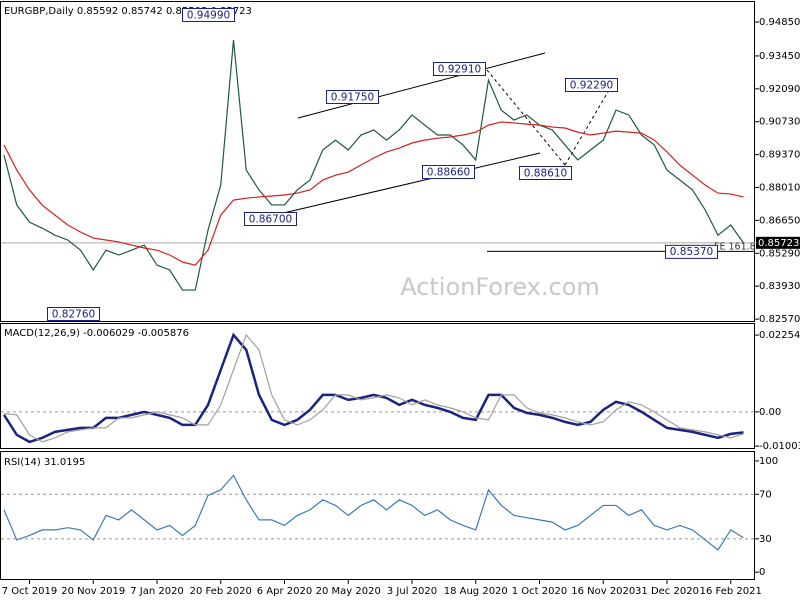 The image size is (800, 600). I want to click on annotation: 0.88660, so click(448, 173).